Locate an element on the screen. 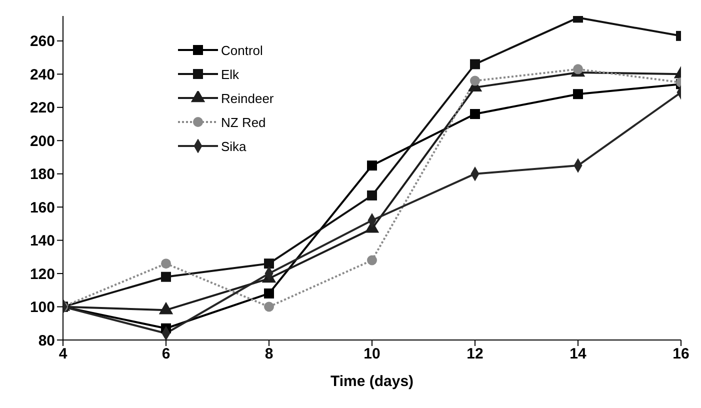 Image resolution: width=701 pixels, height=408 pixels. y-tick-label: 200 is located at coordinates (42, 141).